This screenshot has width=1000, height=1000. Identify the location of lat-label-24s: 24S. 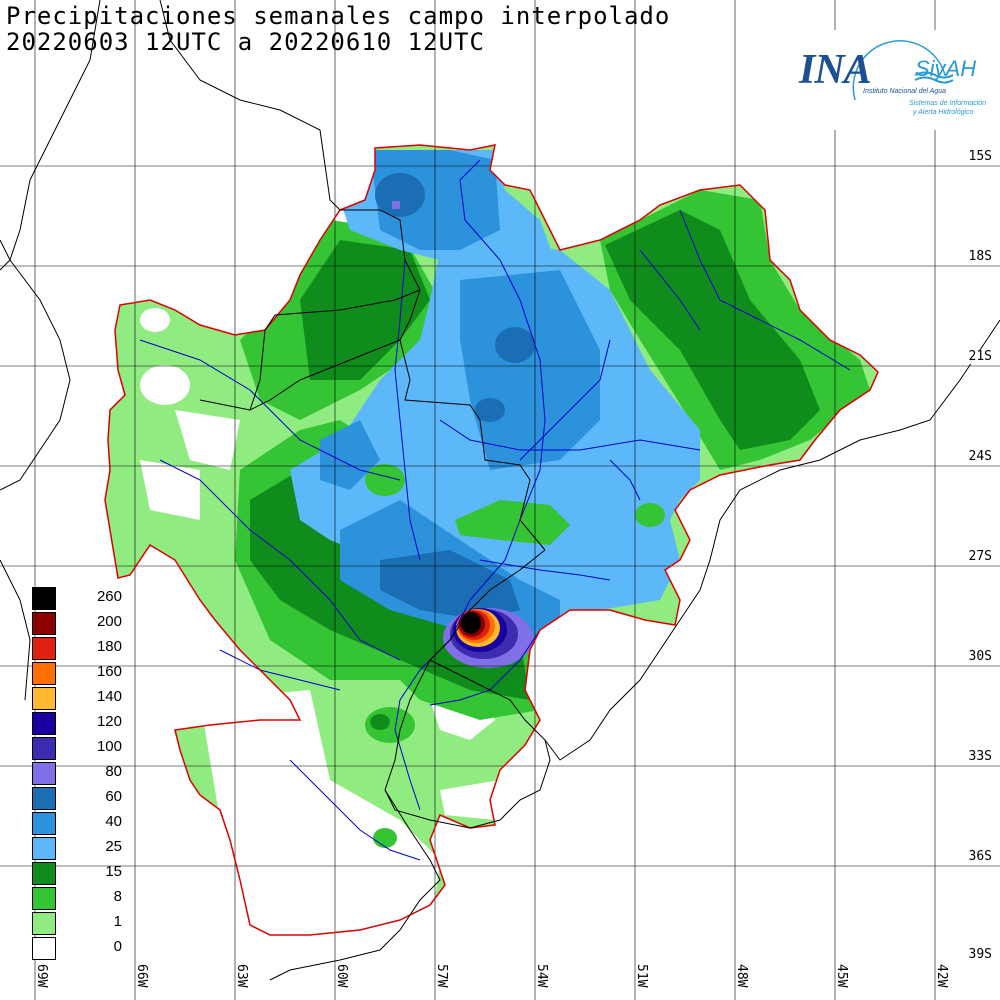
(980, 456).